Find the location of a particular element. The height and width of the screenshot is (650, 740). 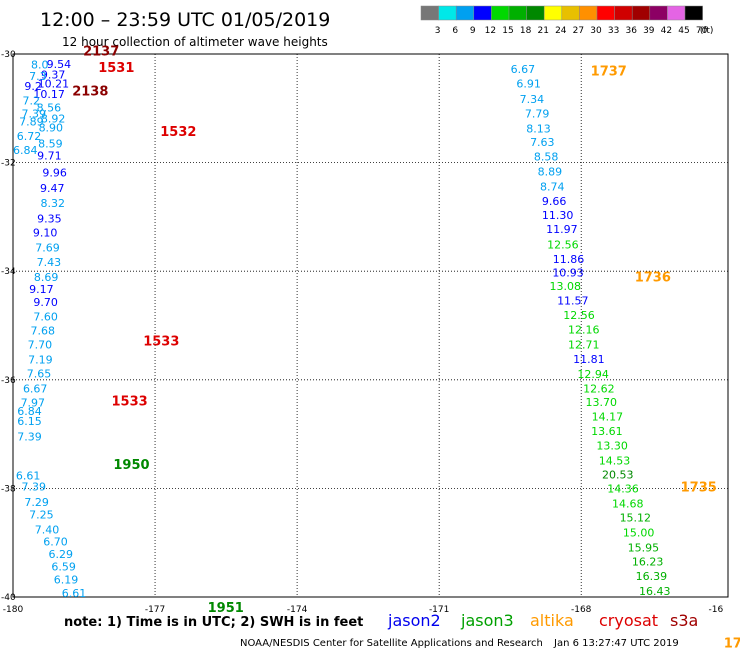

wave-height-value: 13.70 is located at coordinates (601, 402).